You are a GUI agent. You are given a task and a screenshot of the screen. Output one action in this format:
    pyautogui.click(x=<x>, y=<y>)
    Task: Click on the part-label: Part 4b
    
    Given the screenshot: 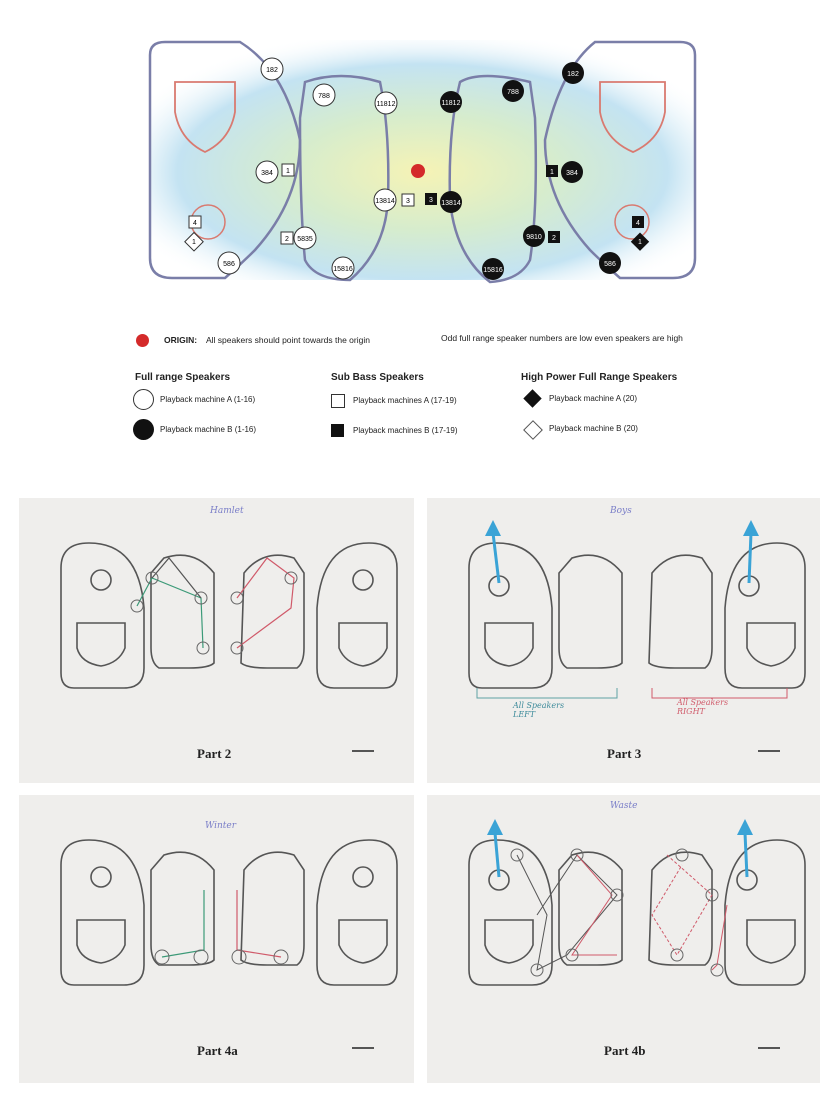 What is the action you would take?
    pyautogui.click(x=625, y=1050)
    